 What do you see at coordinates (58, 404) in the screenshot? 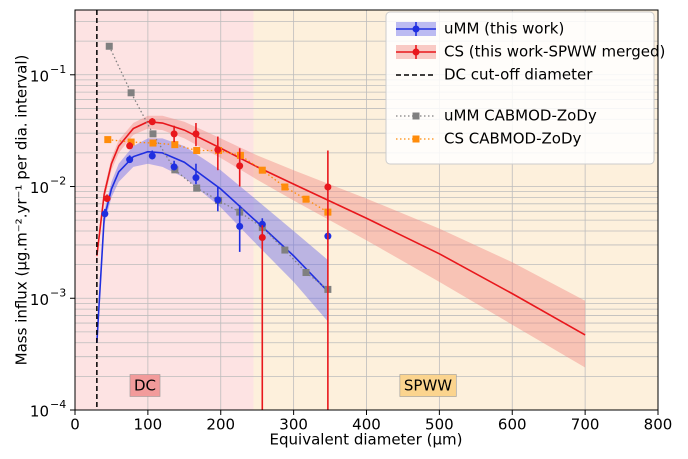
I see `y-tick-exponent: −4` at bounding box center [58, 404].